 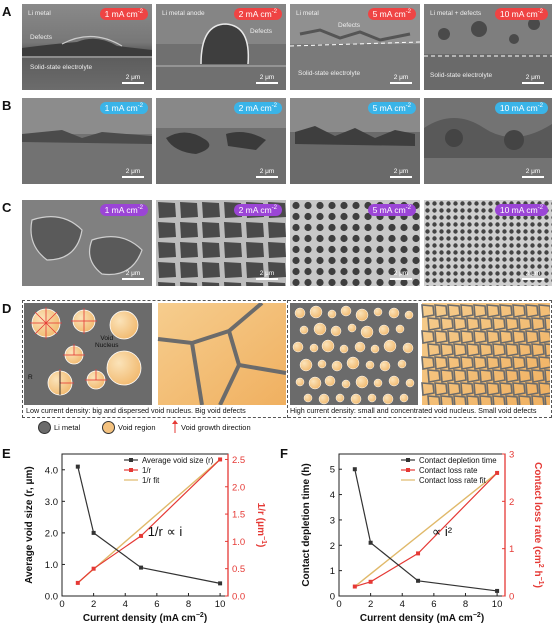 What do you see at coordinates (511, 502) in the screenshot?
I see `y-right-tick-label: 2` at bounding box center [511, 502].